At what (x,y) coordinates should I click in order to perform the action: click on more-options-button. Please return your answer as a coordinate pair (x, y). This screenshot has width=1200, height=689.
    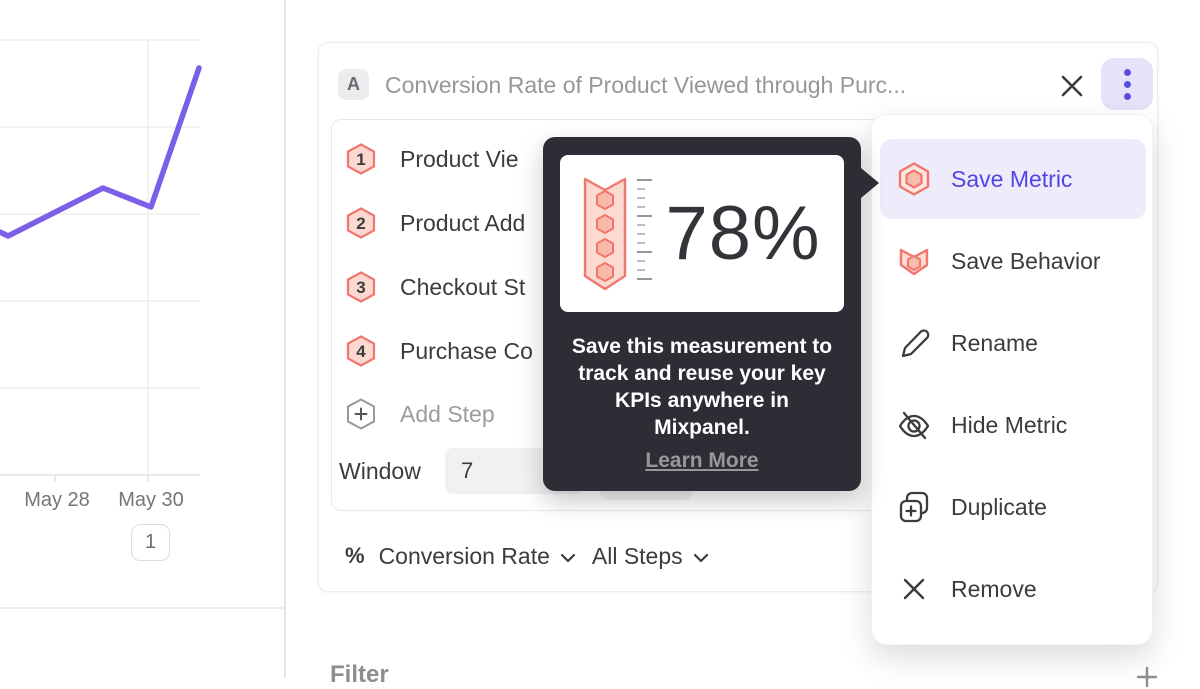
    Looking at the image, I should click on (1127, 84).